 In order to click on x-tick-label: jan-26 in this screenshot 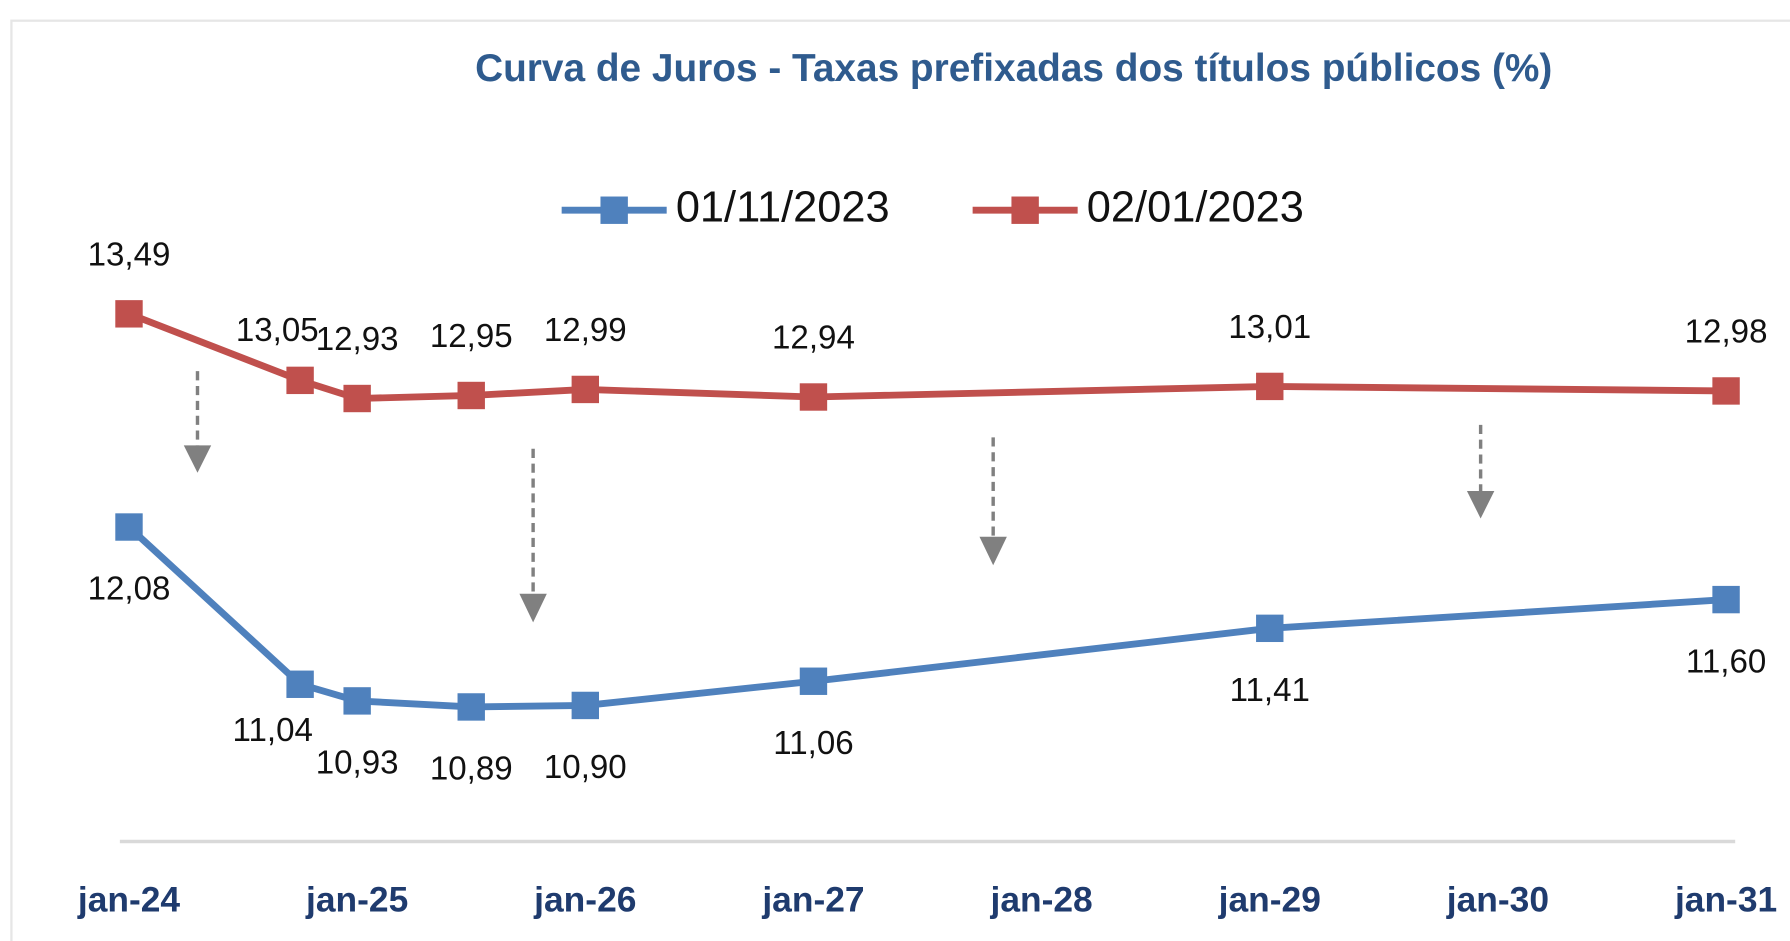, I will do `click(584, 899)`.